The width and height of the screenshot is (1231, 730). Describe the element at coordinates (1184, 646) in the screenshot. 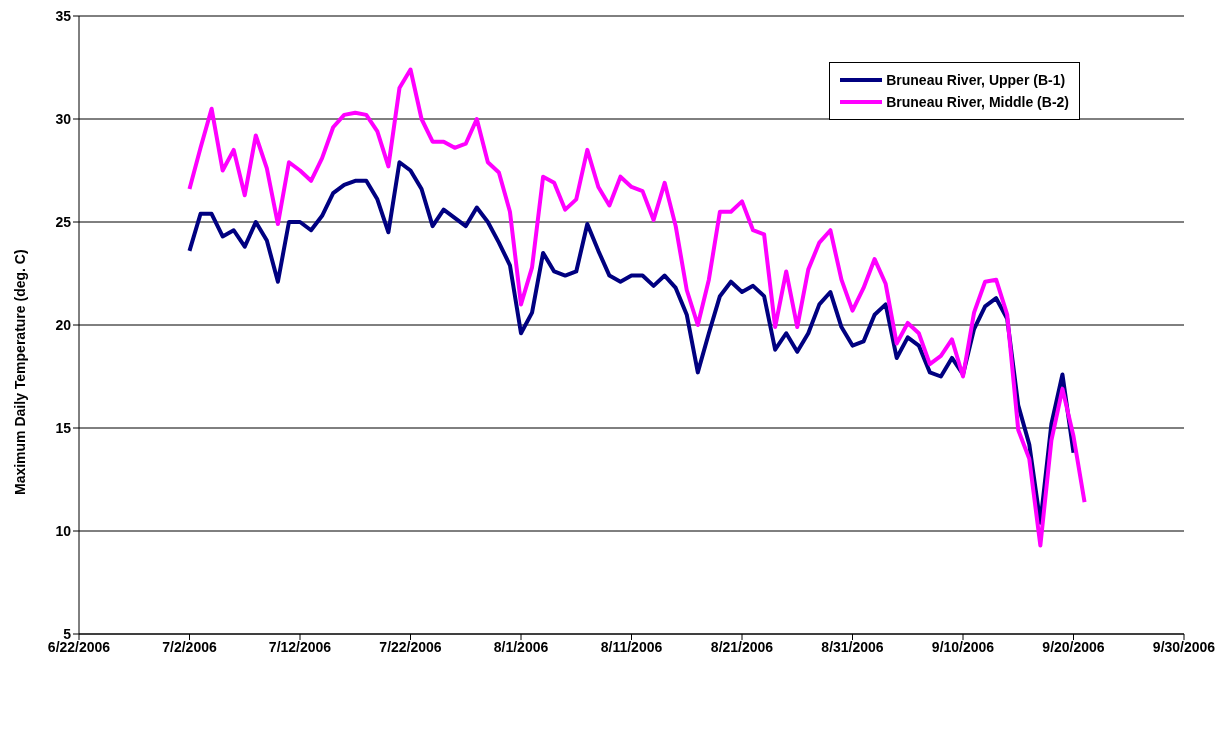

I see `x-tick-label: 9/30/2006` at that location.